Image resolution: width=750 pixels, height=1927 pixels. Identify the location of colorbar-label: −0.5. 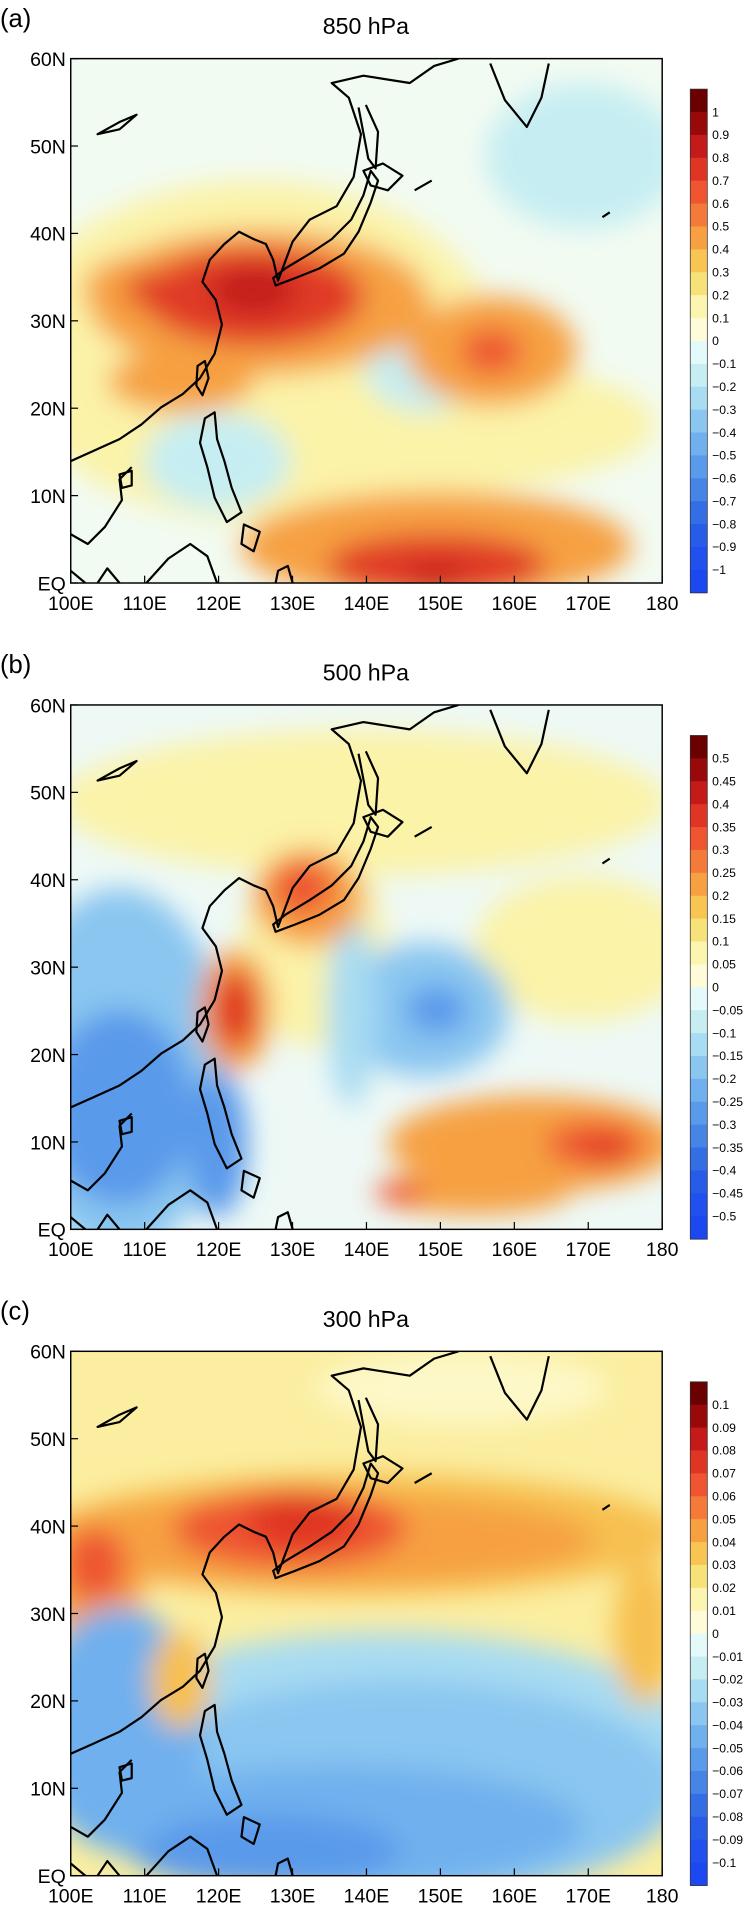
(724, 1216).